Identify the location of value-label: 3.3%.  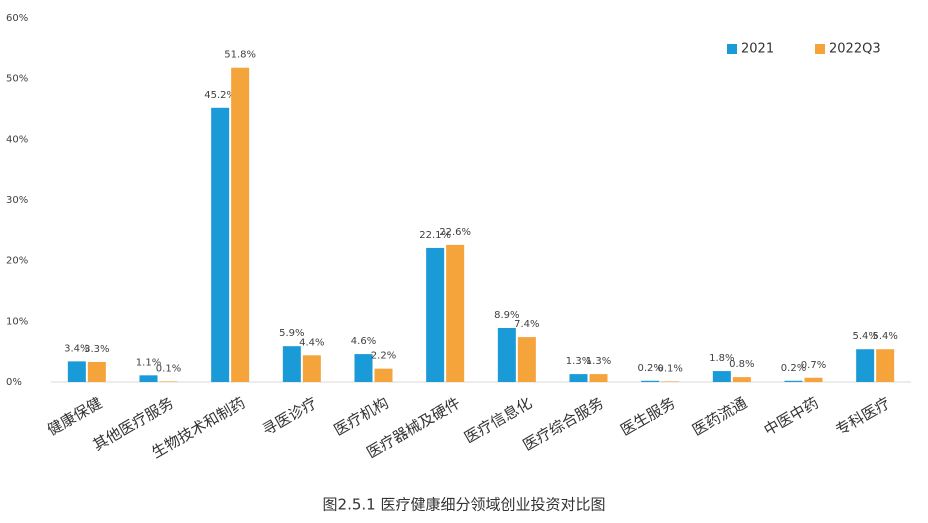
(96, 349).